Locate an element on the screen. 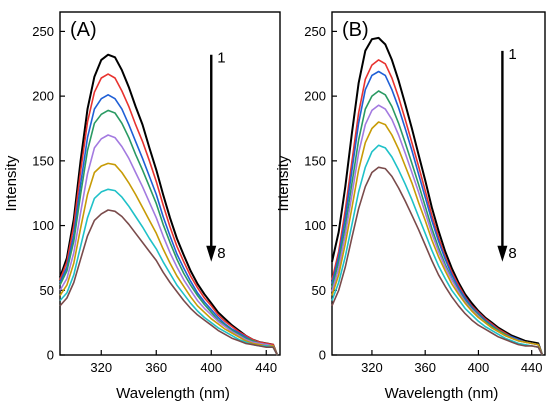  series-line is located at coordinates (169, 282).